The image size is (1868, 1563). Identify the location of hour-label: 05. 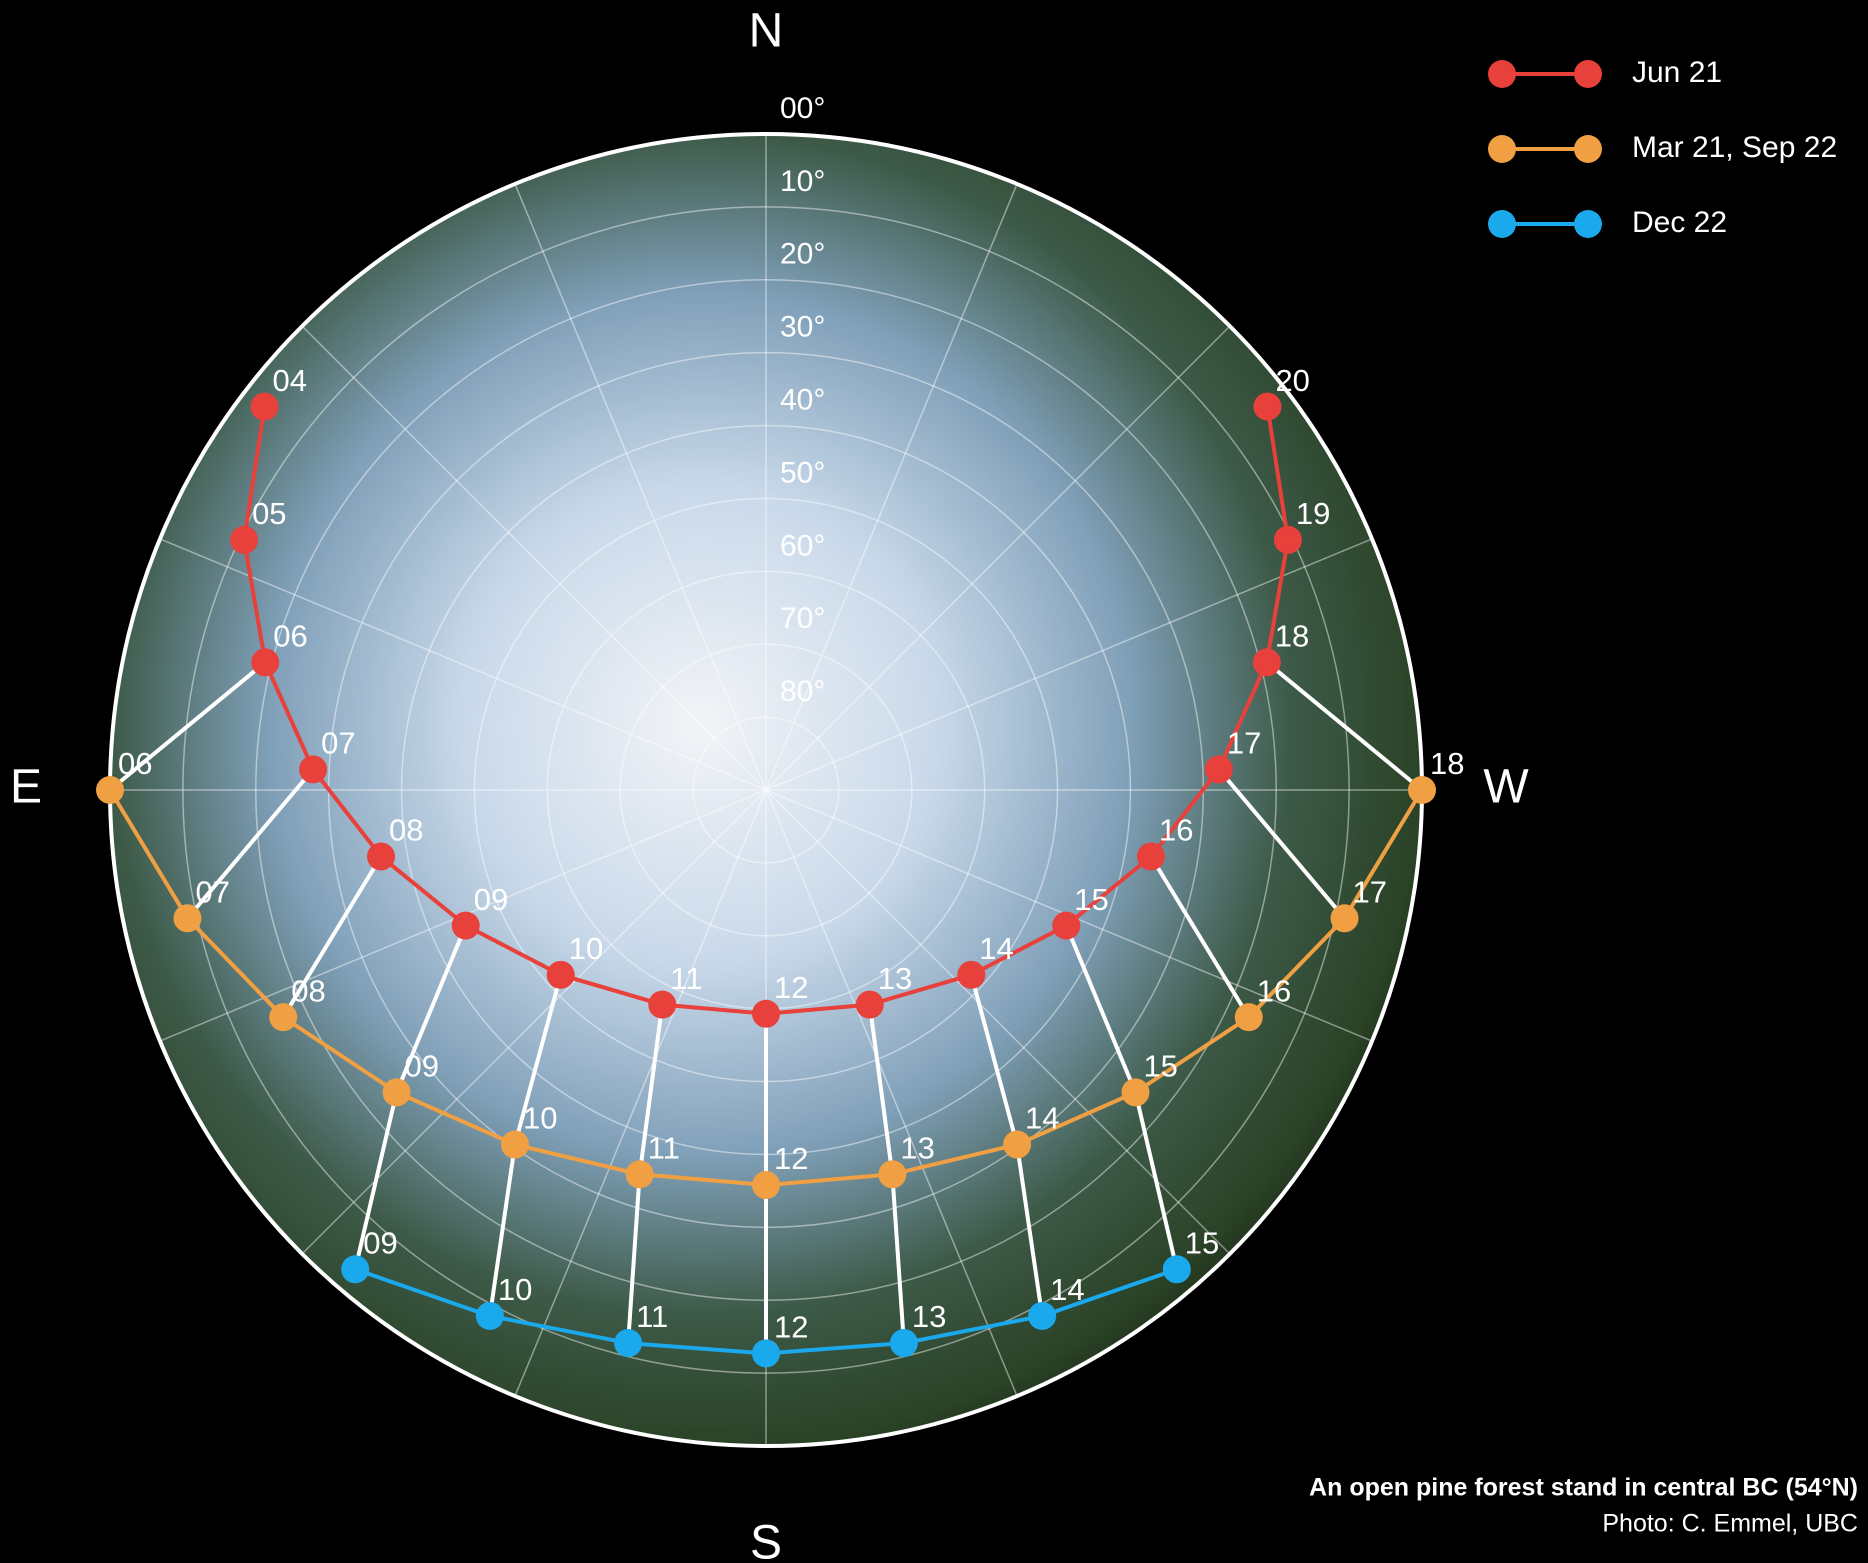
(269, 513).